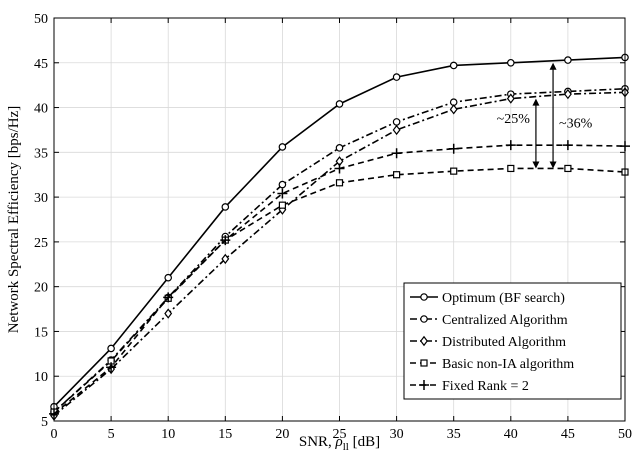 This screenshot has height=459, width=634. Describe the element at coordinates (41, 332) in the screenshot. I see `y-tick-label: 15` at that location.